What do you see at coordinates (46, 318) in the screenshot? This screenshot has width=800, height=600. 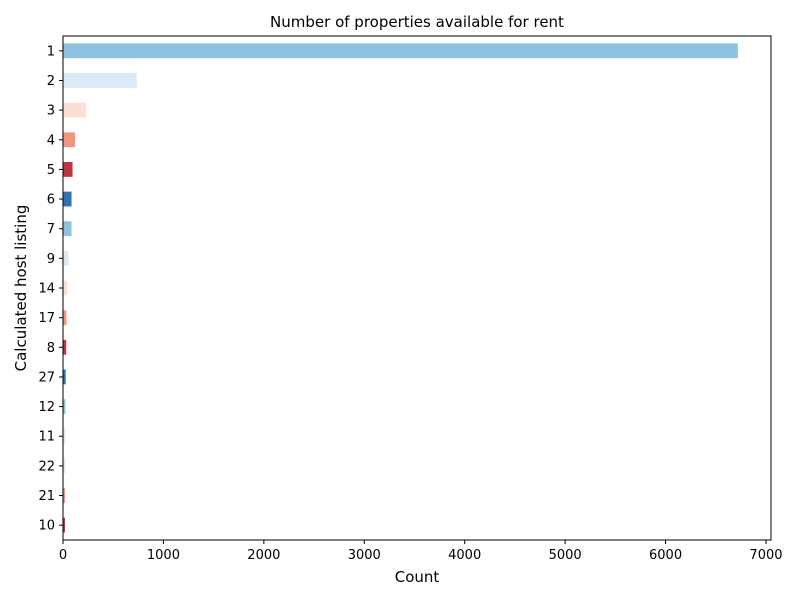 I see `y-tick-label: 17` at bounding box center [46, 318].